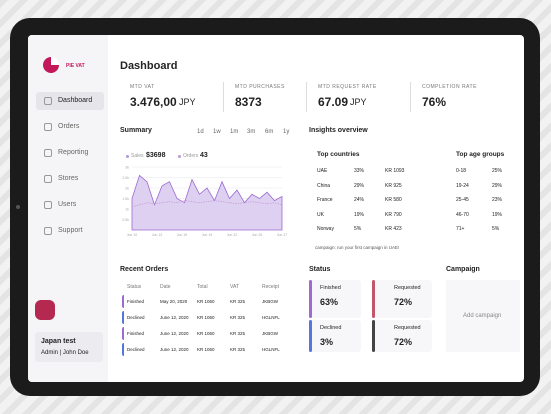  I want to click on period-tab: 1d, so click(200, 132).